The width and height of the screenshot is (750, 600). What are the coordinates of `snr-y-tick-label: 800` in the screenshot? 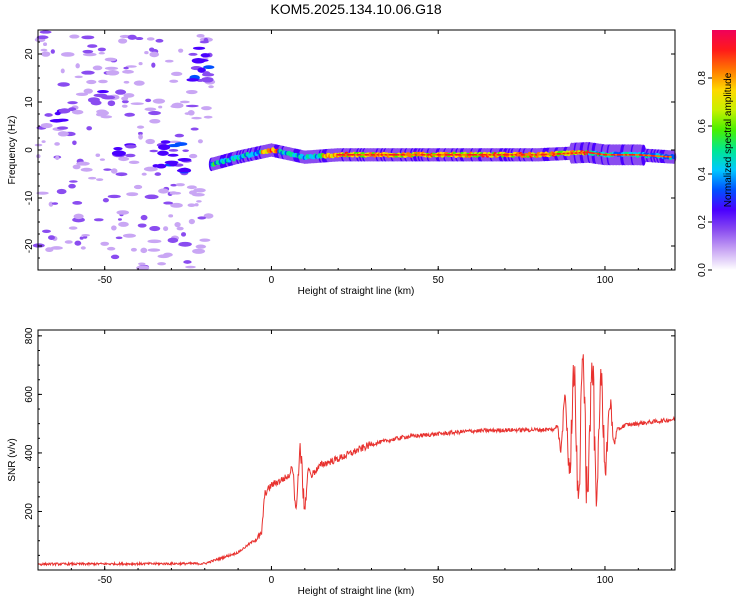 It's located at (29, 335).